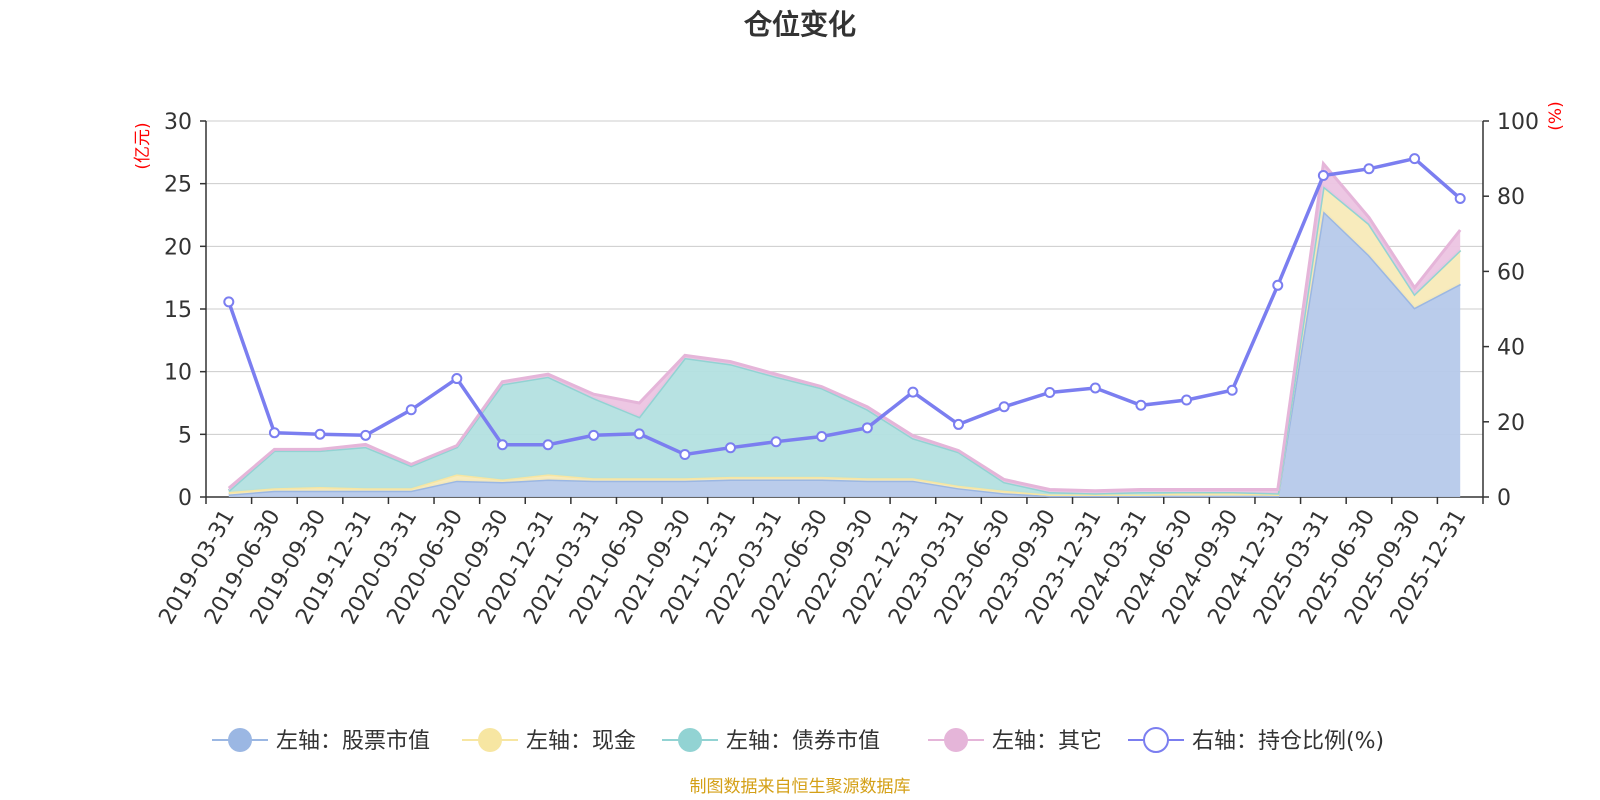 The height and width of the screenshot is (800, 1600). I want to click on left-axis-ticks: 0 5 10 15 20 25 30, so click(185, 310).